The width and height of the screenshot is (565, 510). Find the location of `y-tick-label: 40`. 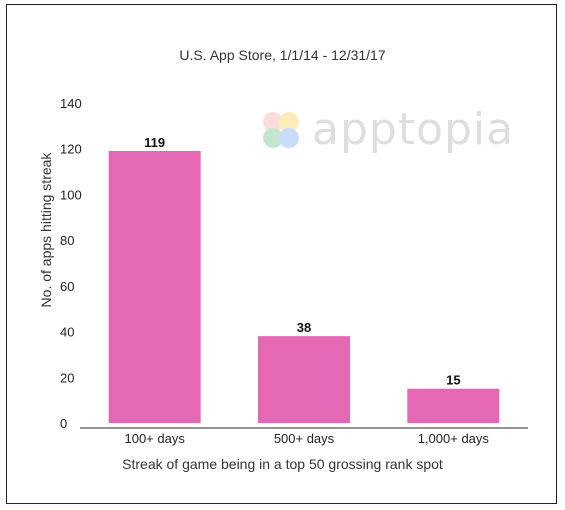

y-tick-label: 40 is located at coordinates (67, 332).